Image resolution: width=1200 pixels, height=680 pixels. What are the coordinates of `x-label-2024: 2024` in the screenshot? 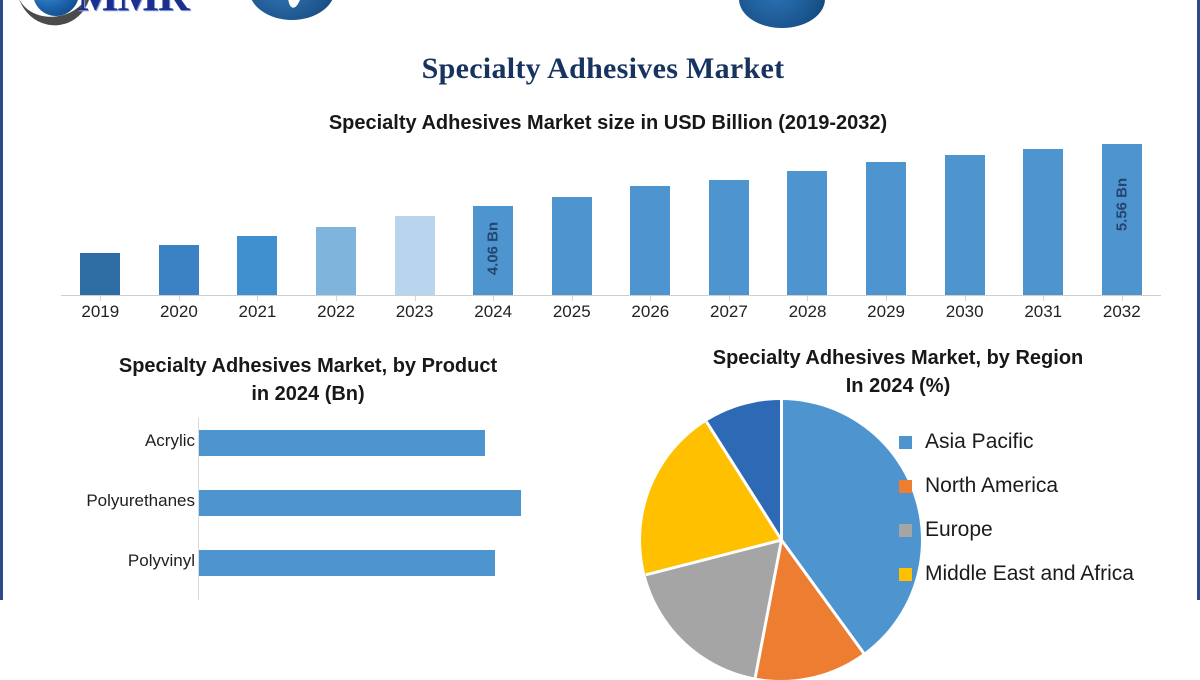 It's located at (493, 311).